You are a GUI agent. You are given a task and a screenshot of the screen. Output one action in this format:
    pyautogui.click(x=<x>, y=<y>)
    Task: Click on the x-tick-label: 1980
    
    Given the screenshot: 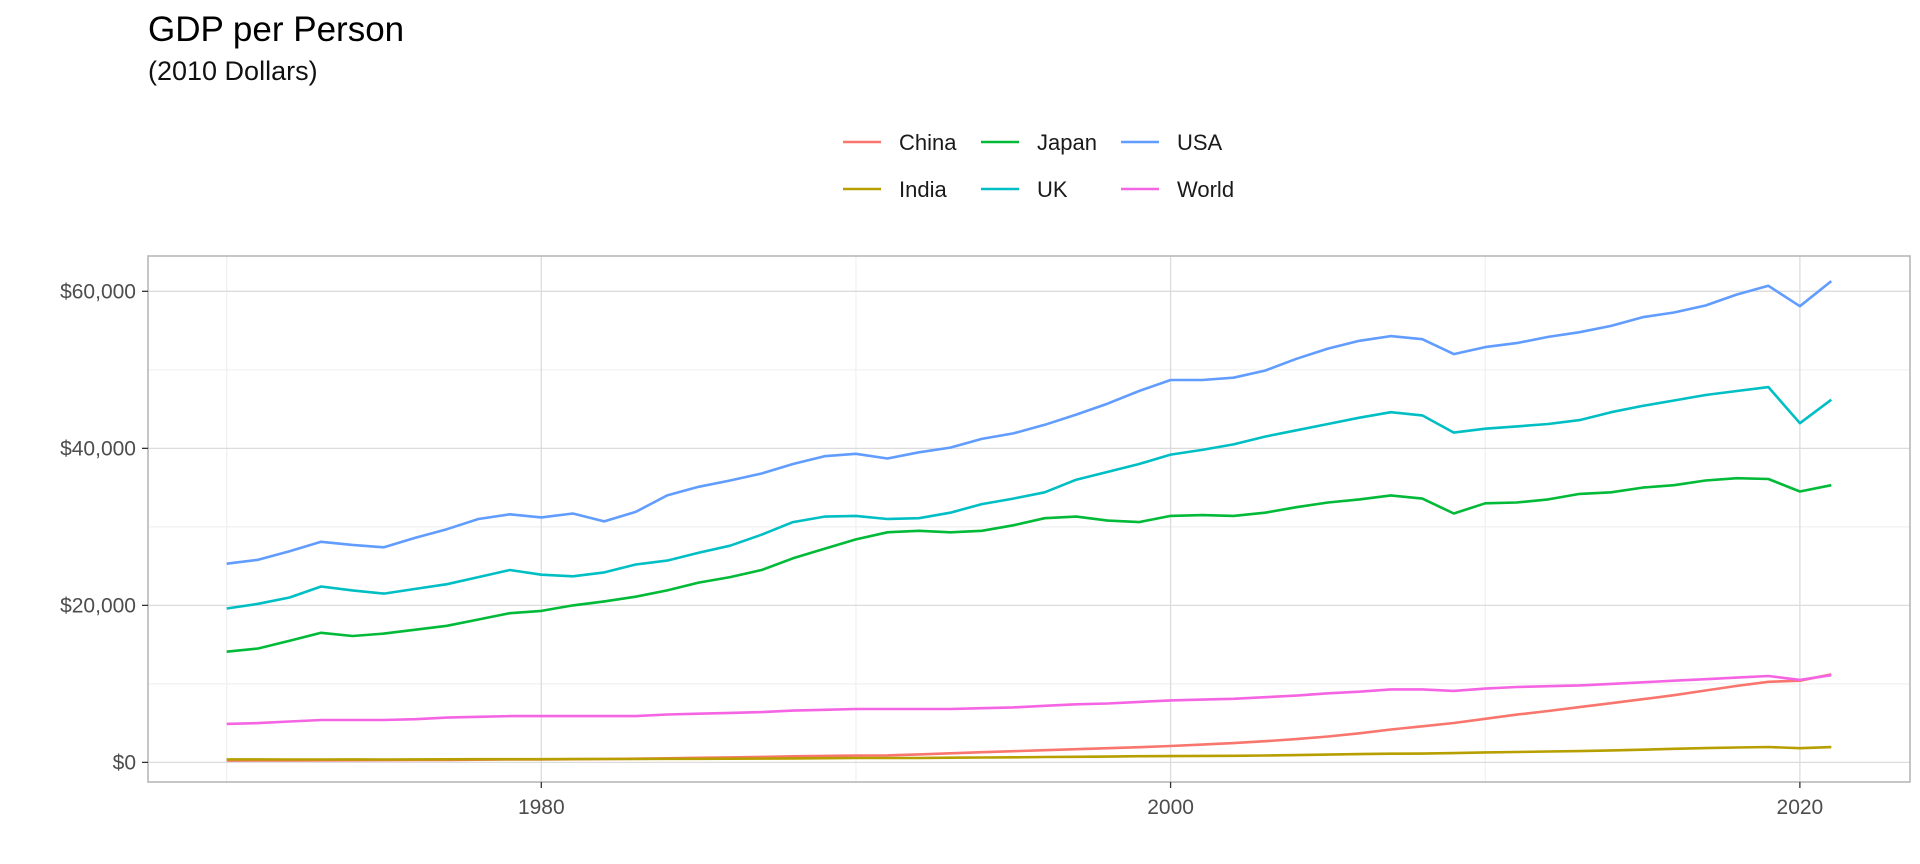 What is the action you would take?
    pyautogui.click(x=541, y=807)
    